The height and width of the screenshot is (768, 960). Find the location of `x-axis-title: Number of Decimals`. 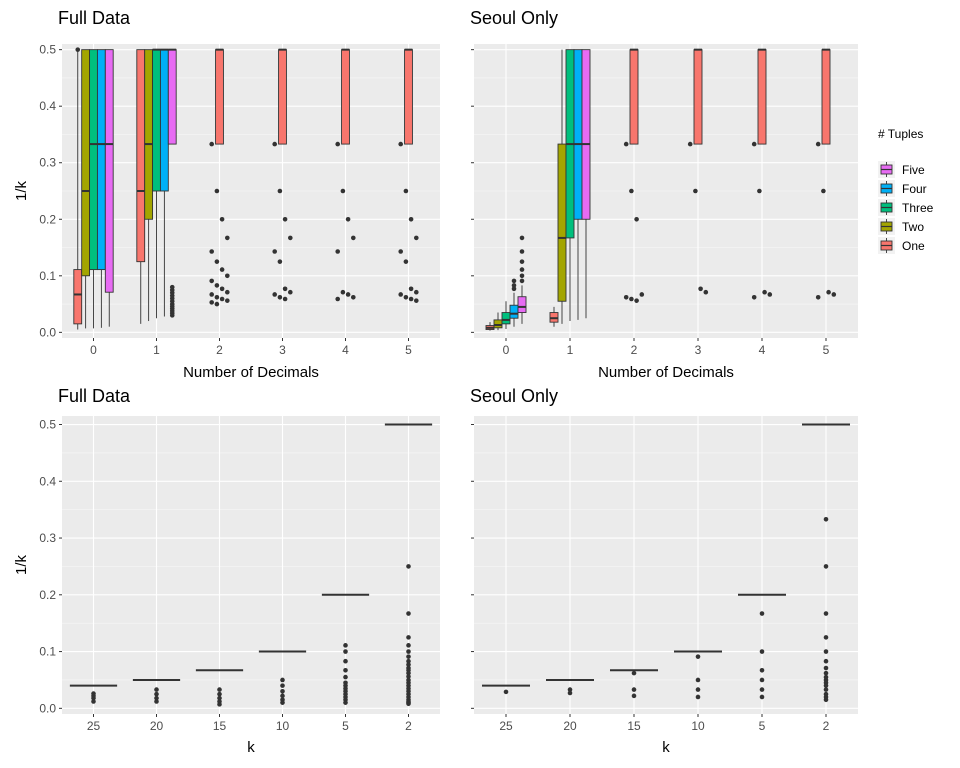

x-axis-title: Number of Decimals is located at coordinates (666, 372).